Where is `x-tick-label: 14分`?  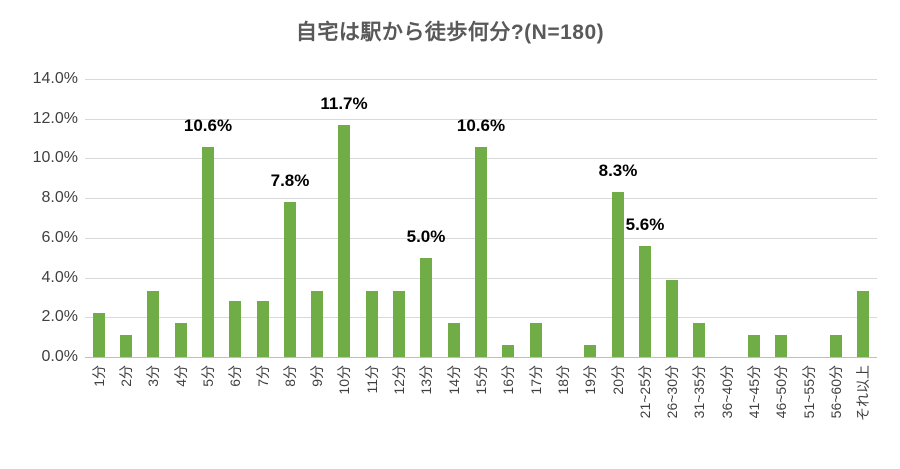
x-tick-label: 14分 is located at coordinates (454, 380).